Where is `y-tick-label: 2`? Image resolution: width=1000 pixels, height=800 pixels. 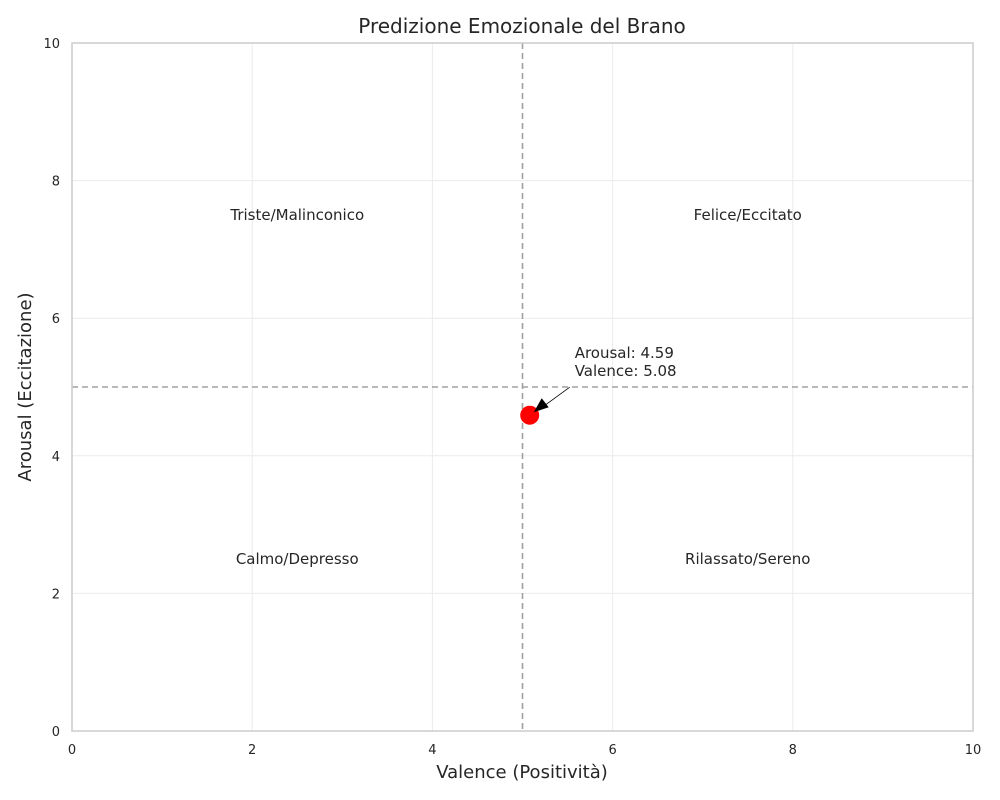 y-tick-label: 2 is located at coordinates (56, 594).